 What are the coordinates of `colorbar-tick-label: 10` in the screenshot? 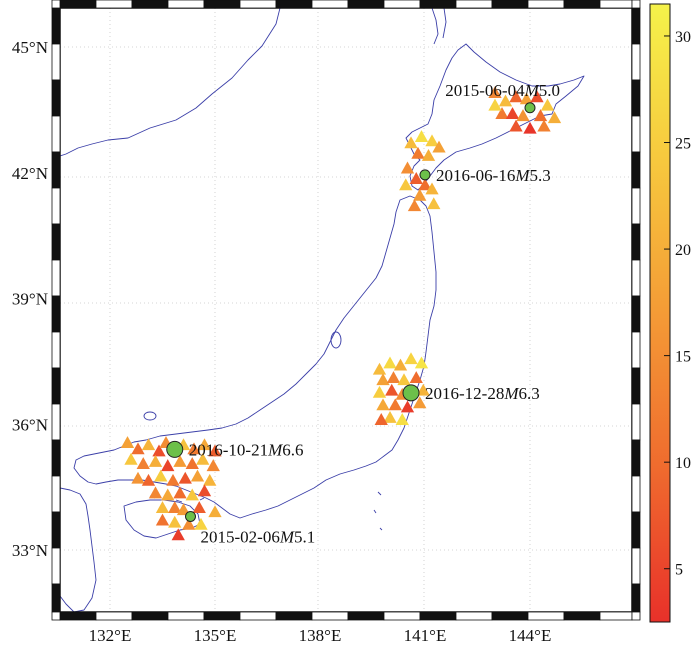 It's located at (683, 463).